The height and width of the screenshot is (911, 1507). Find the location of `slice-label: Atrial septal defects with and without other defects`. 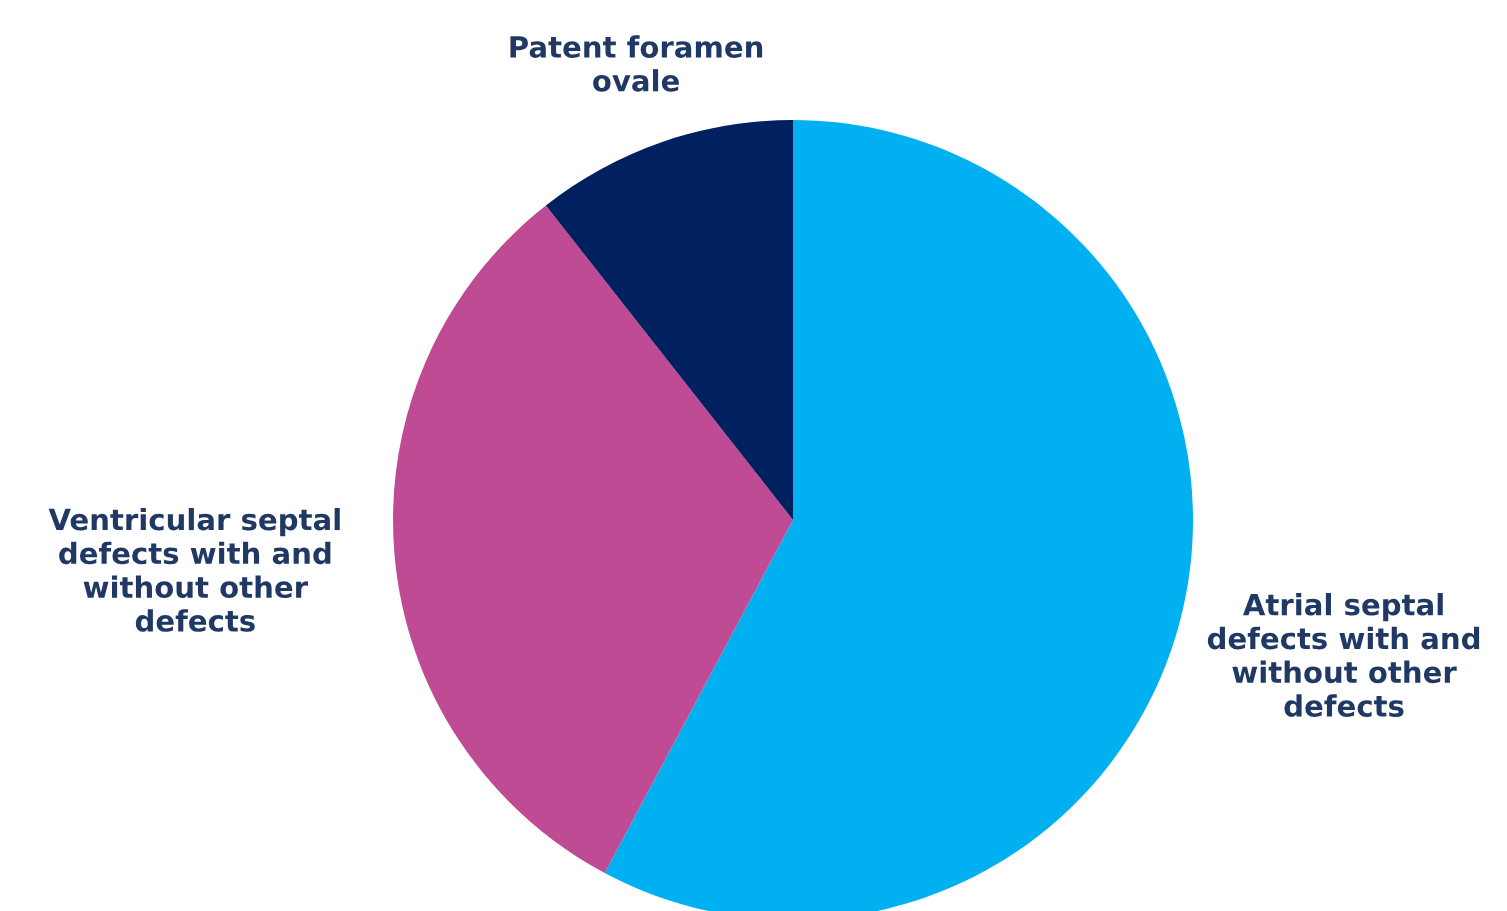

slice-label: Atrial septal defects with and without other defects is located at coordinates (1343, 655).